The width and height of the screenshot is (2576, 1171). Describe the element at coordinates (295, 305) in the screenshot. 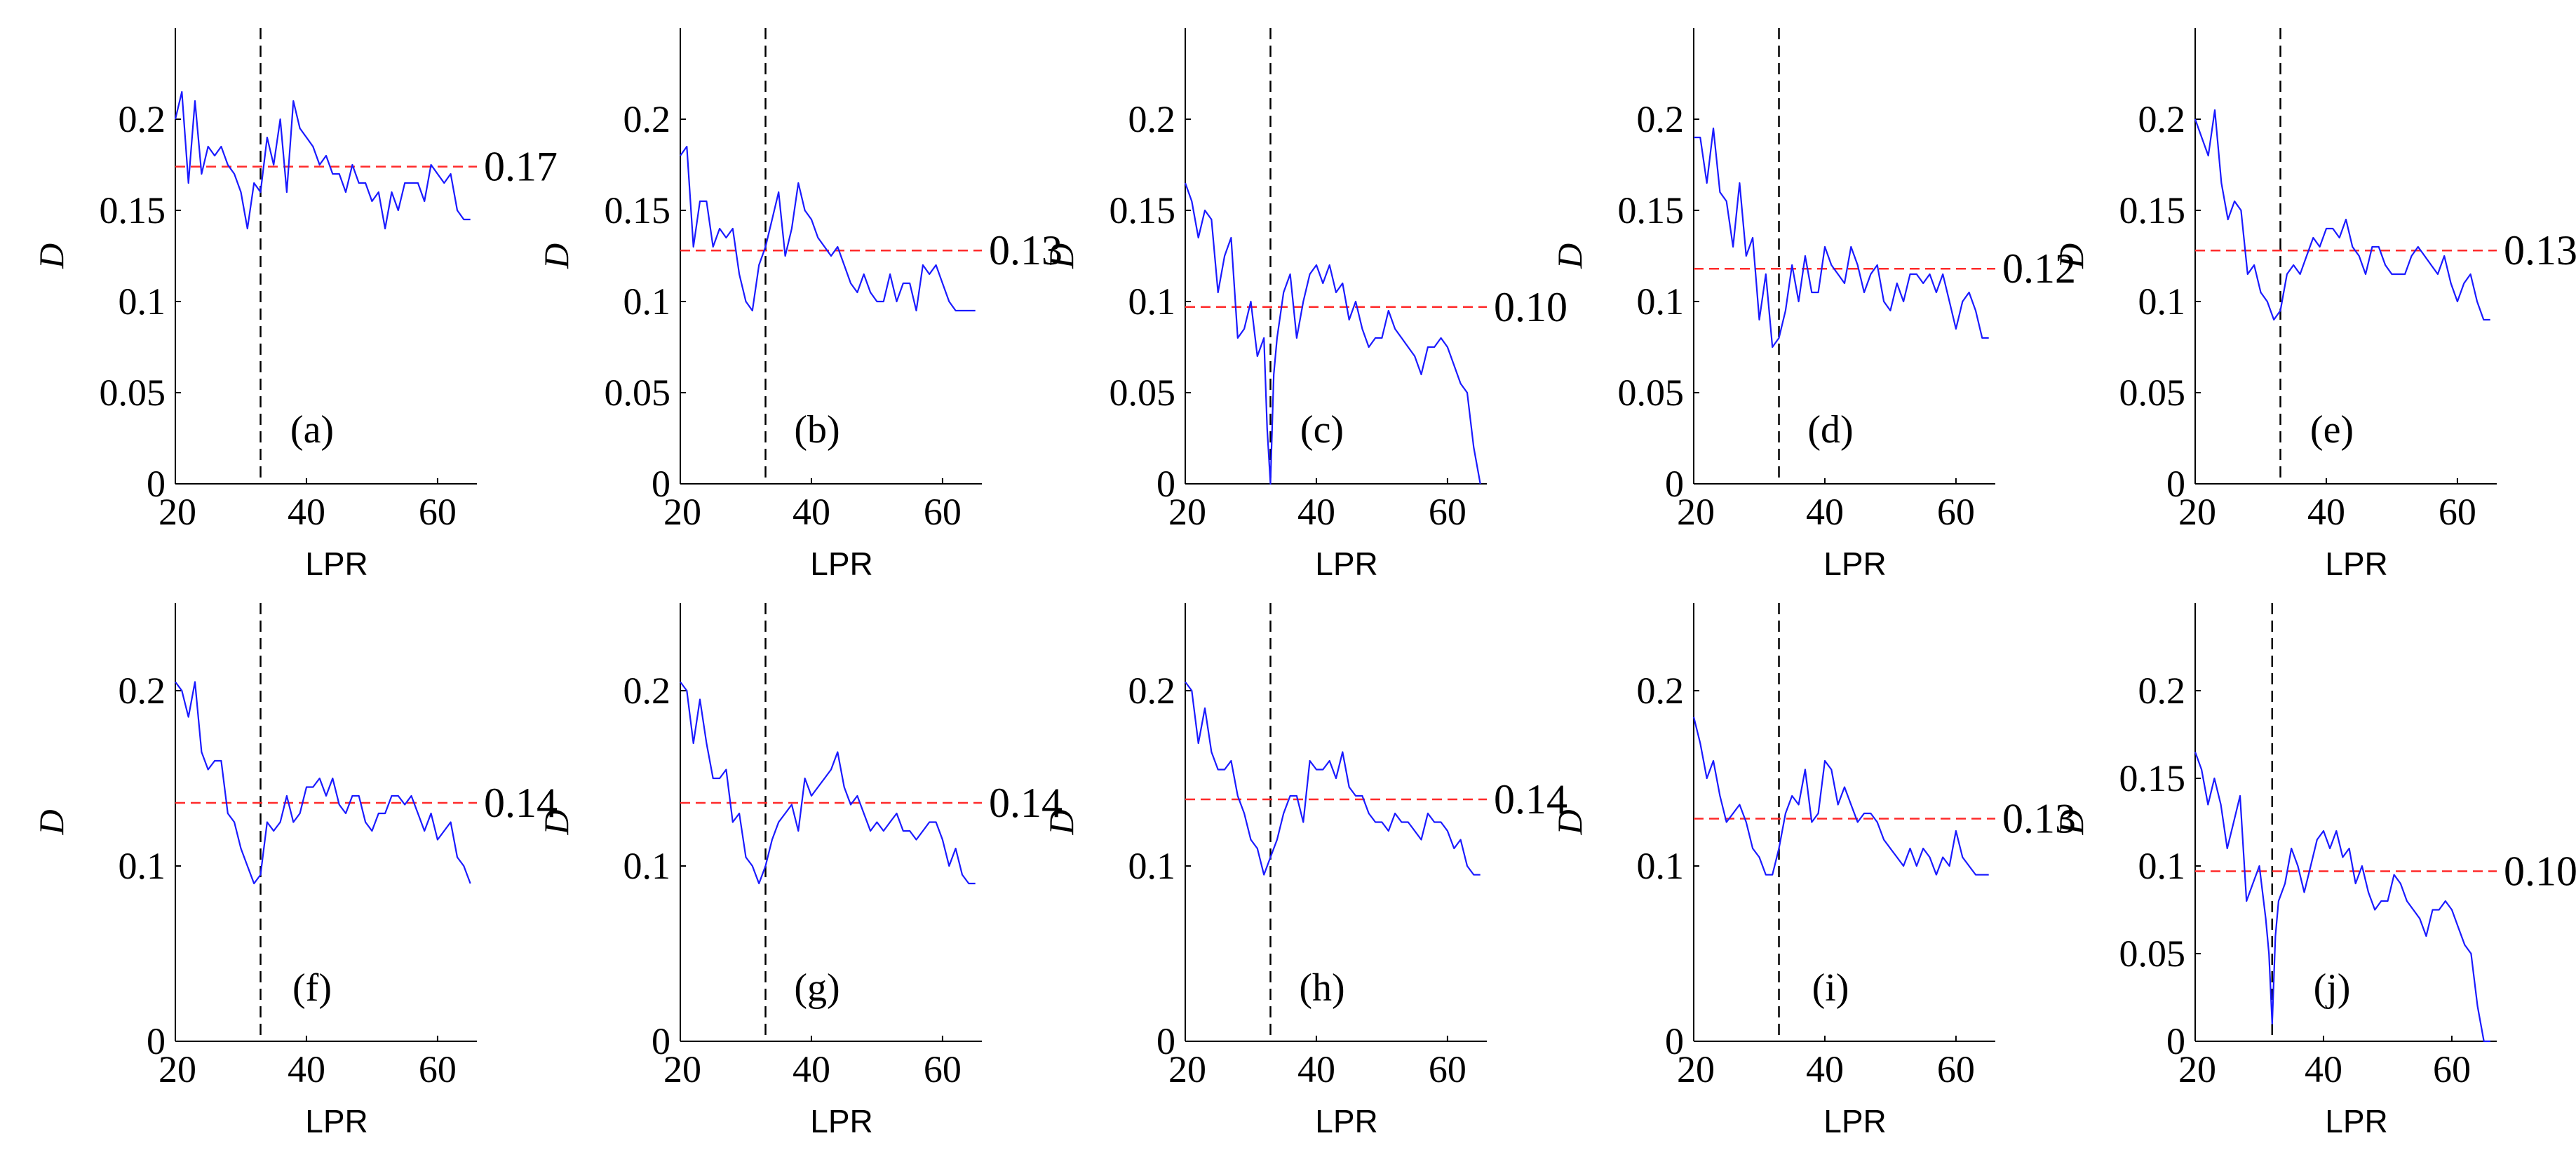

I see `panel-a: 0 0.05 0.1 0.15 0.2 20 40 60 LPR D 0.17 (a)` at that location.